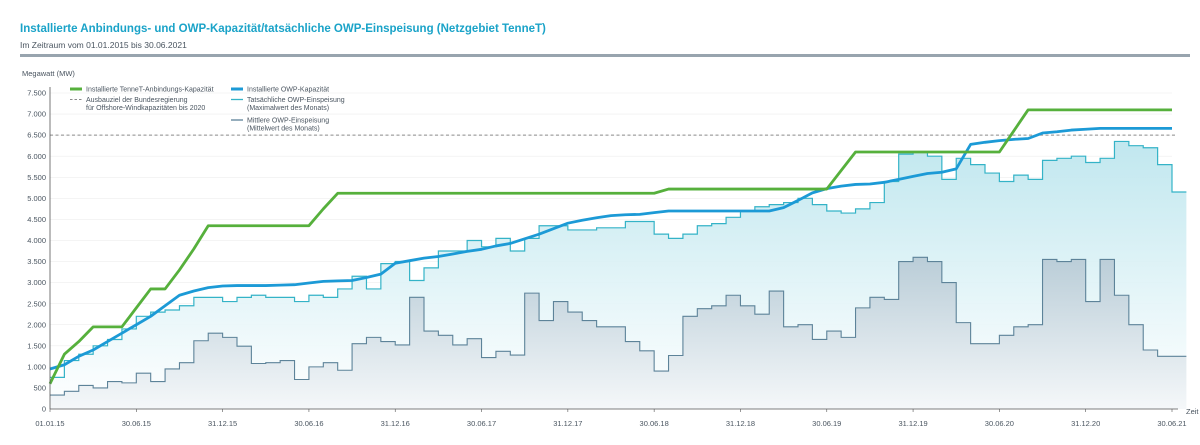  What do you see at coordinates (36, 219) in the screenshot?
I see `y-tick-label: 4.500` at bounding box center [36, 219].